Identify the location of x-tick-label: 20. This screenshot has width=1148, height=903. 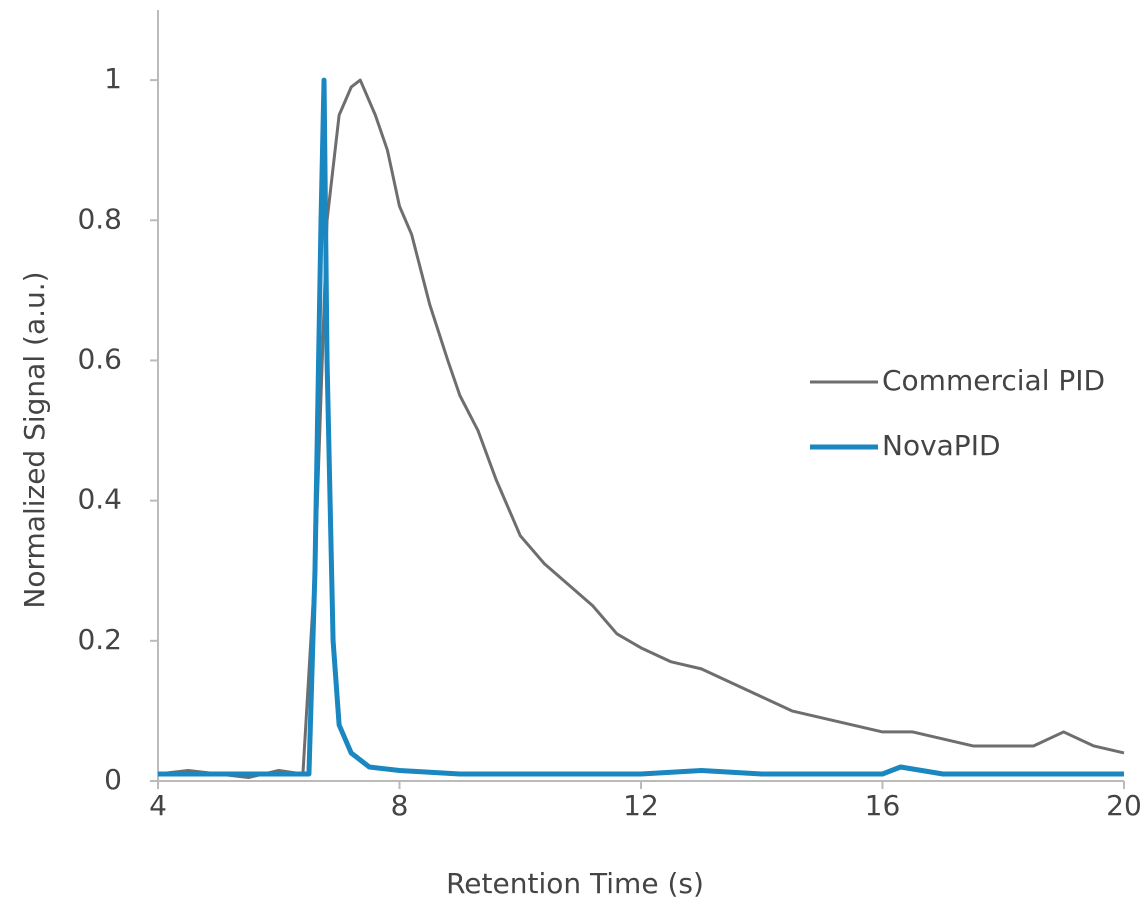
(1124, 805).